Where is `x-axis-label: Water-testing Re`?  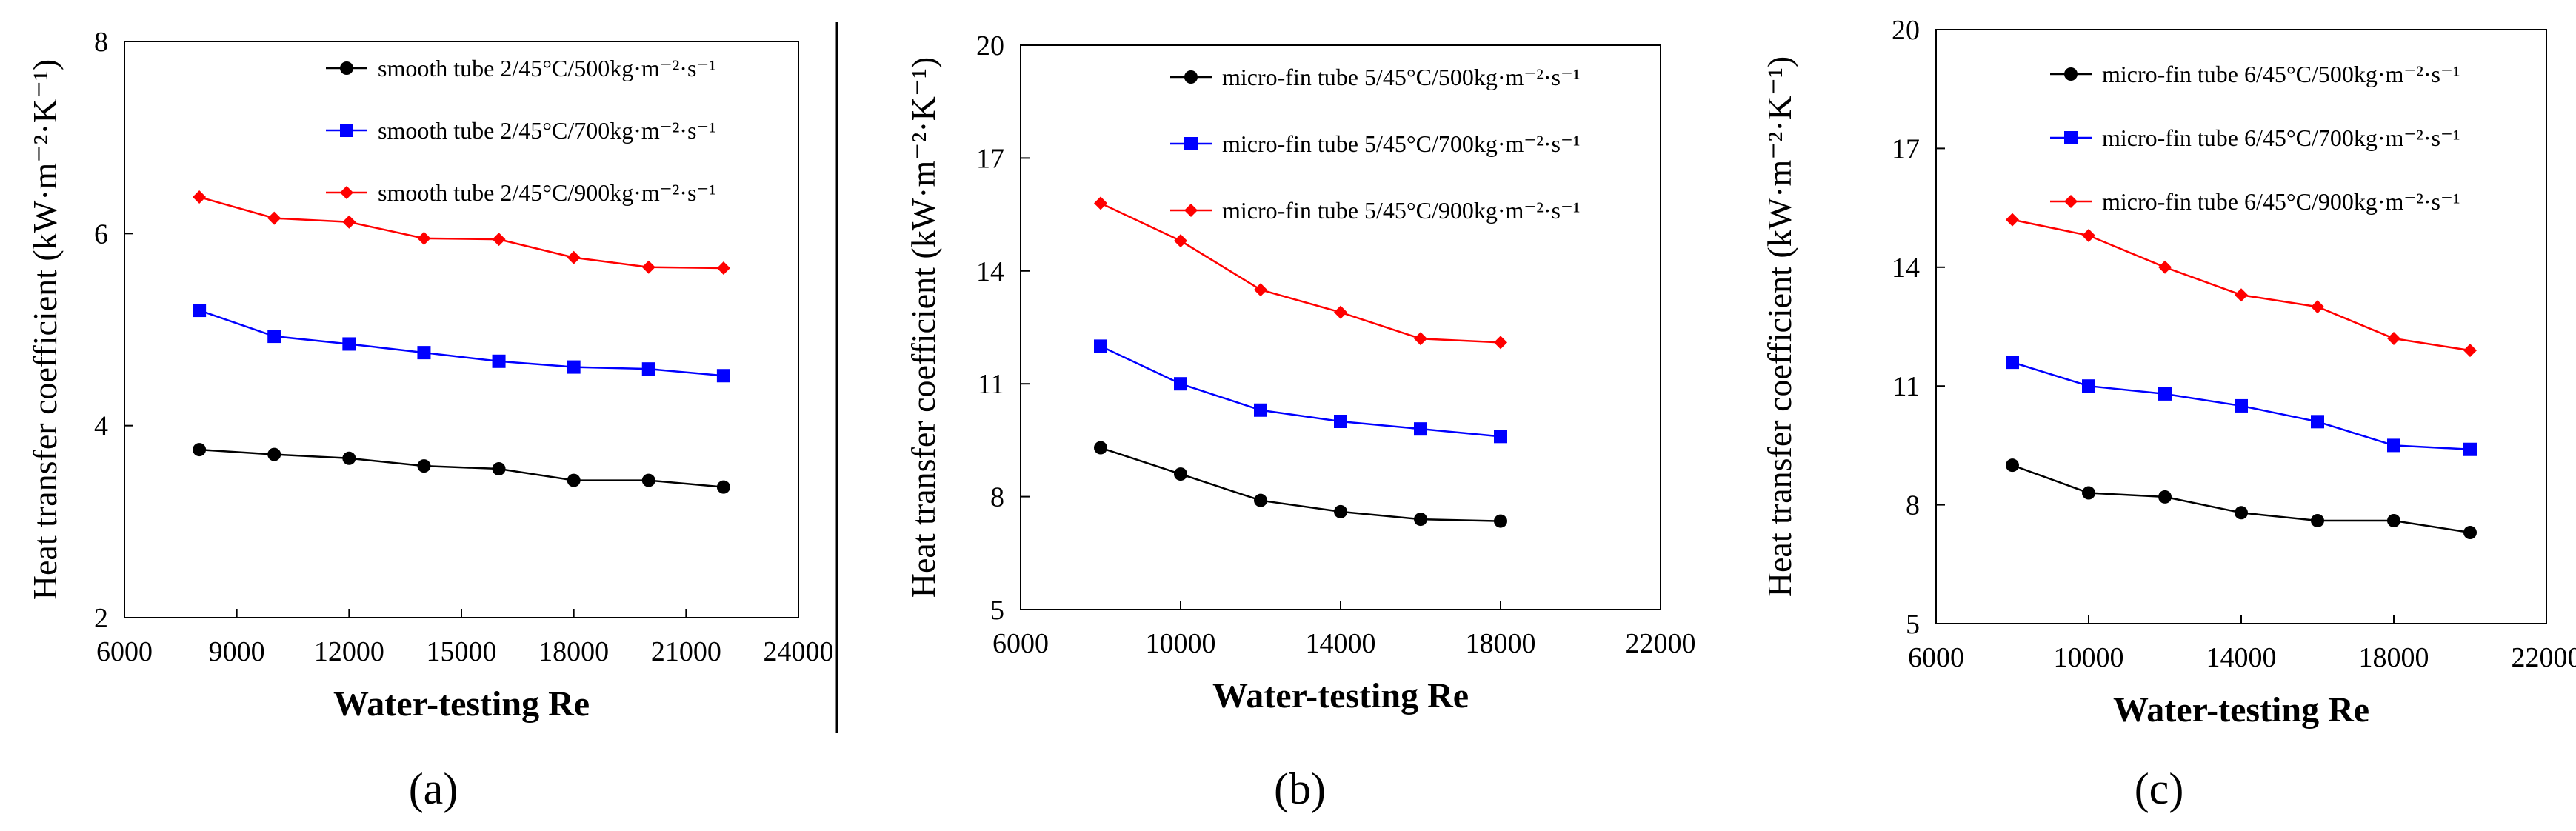 x-axis-label: Water-testing Re is located at coordinates (1340, 695).